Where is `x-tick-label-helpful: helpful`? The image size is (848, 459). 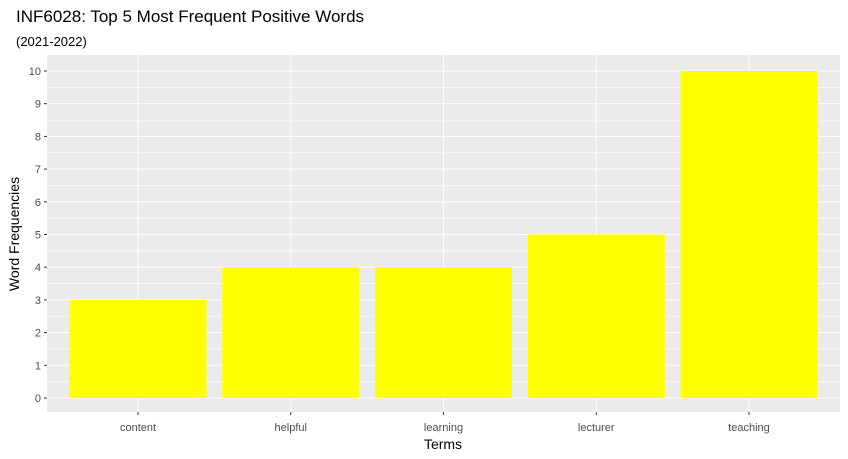 x-tick-label-helpful: helpful is located at coordinates (291, 428).